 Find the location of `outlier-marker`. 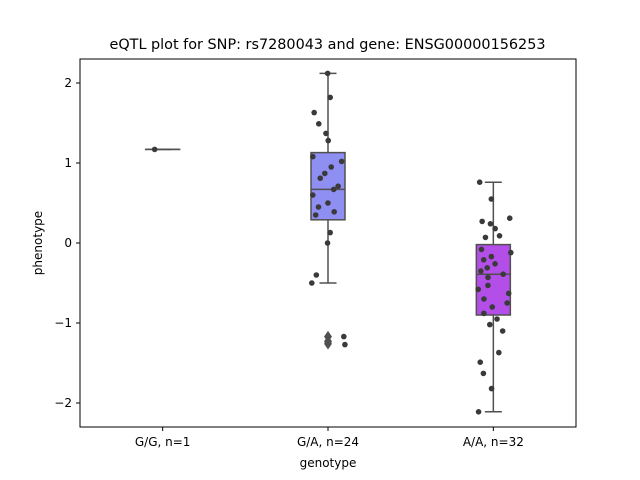

outlier-marker is located at coordinates (328, 344).